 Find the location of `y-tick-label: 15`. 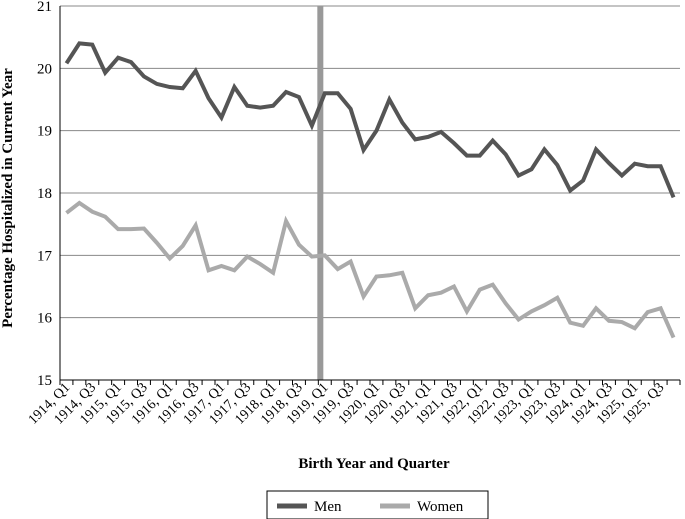

y-tick-label: 15 is located at coordinates (44, 381).